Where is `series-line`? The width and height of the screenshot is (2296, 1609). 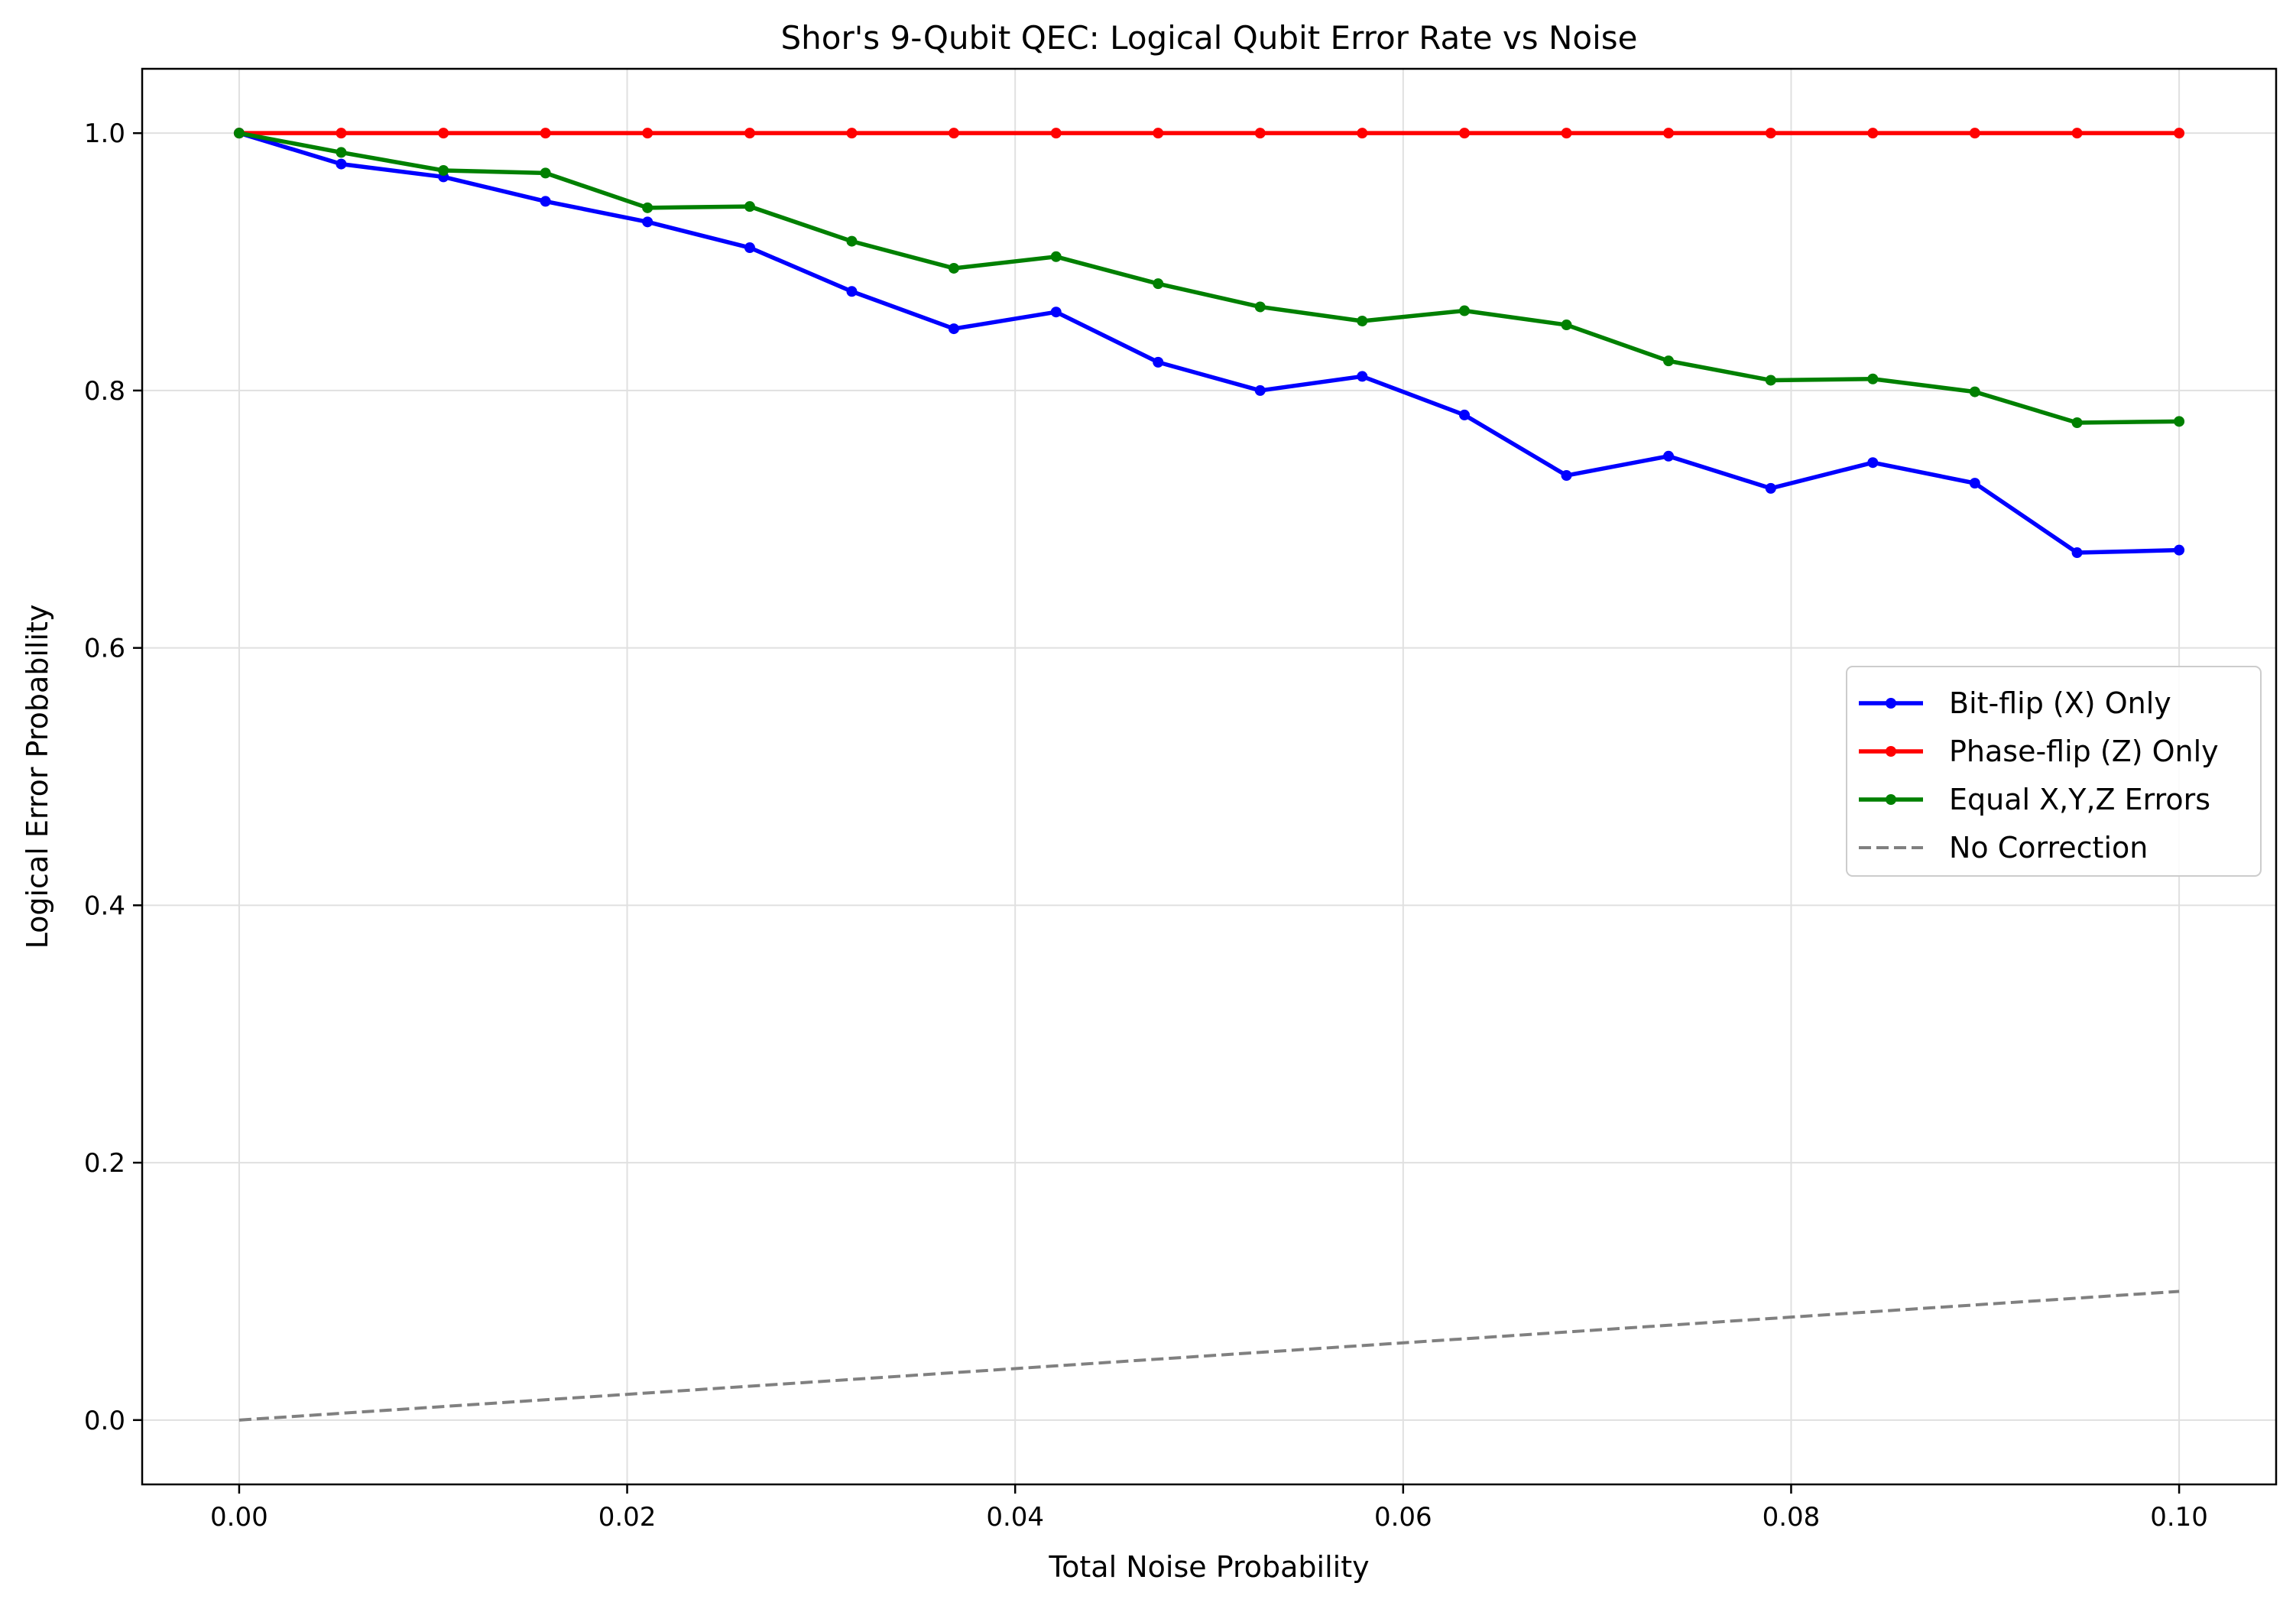 series-line is located at coordinates (1209, 1355).